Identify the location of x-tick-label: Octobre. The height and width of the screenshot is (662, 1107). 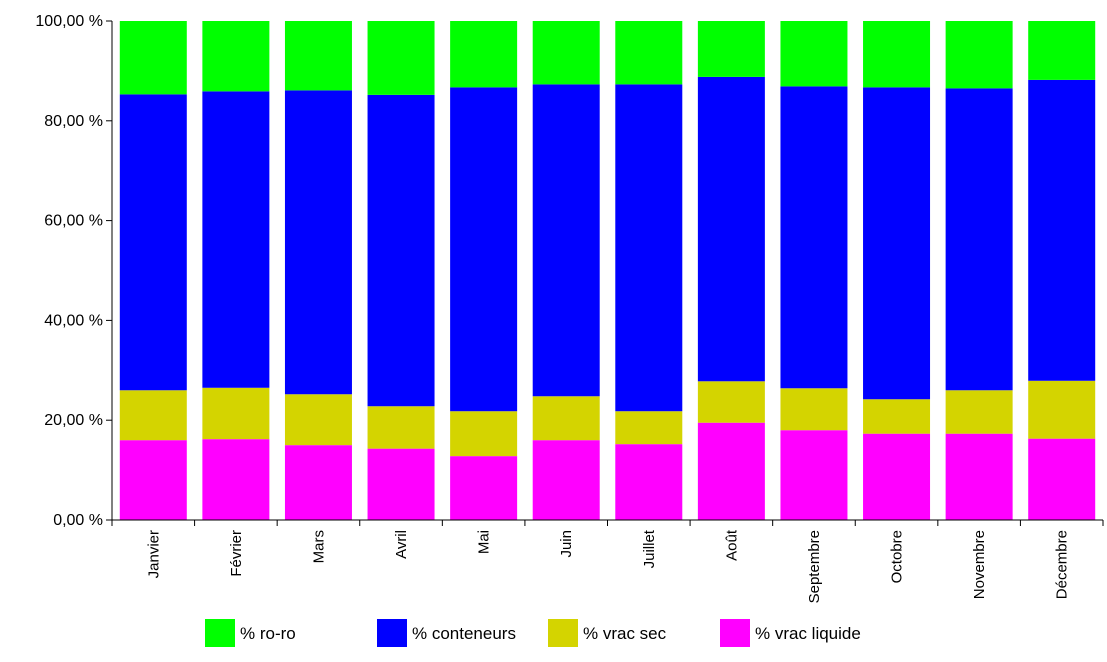
(897, 556).